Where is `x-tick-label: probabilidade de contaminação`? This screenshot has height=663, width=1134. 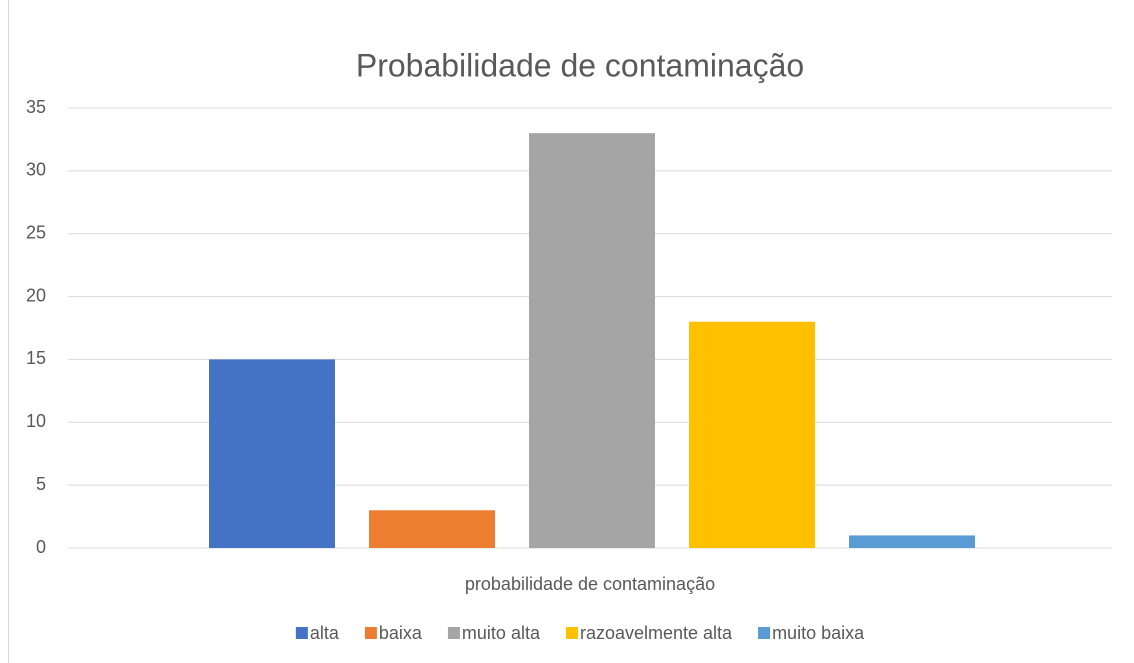 x-tick-label: probabilidade de contaminação is located at coordinates (590, 584).